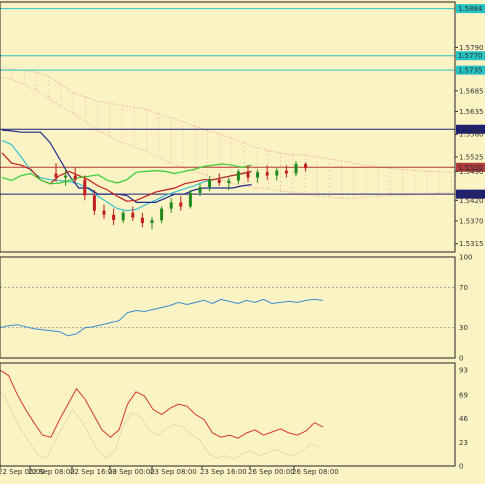  I want to click on rsi-axis-label: 30, so click(463, 328).